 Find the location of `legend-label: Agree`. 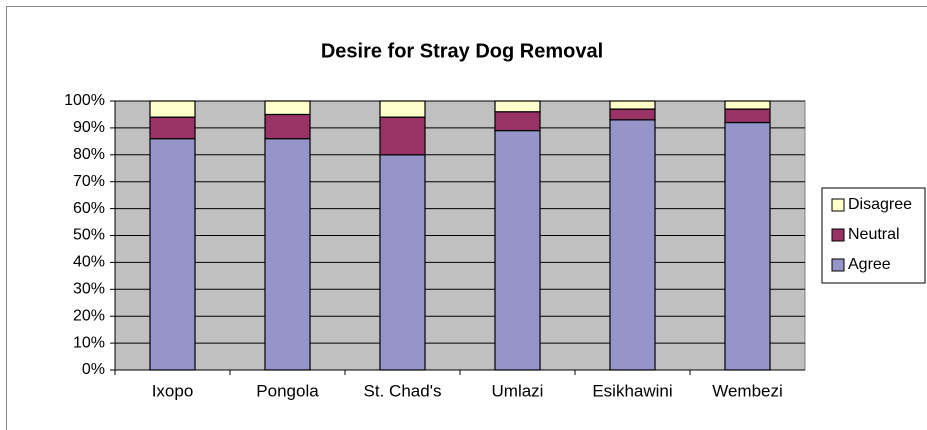

legend-label: Agree is located at coordinates (869, 264).